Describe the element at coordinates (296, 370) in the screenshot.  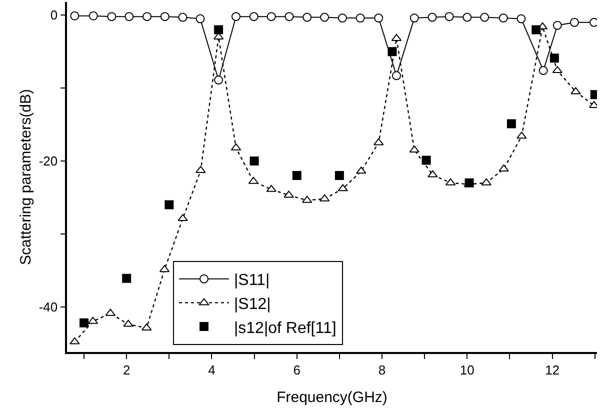
I see `x-tick-label: 6` at that location.